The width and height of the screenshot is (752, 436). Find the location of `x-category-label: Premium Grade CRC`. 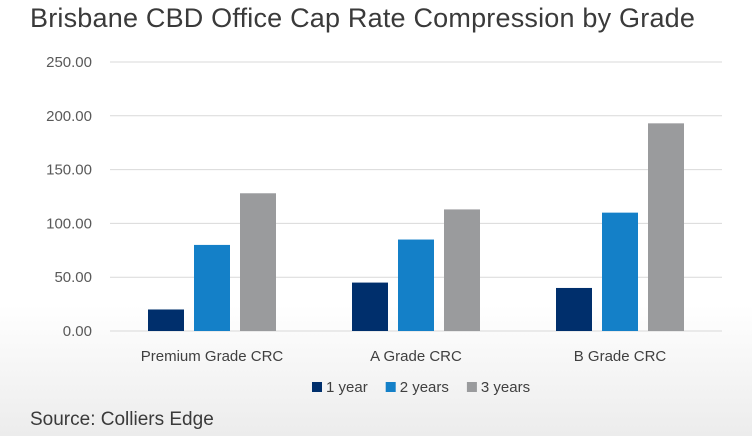

x-category-label: Premium Grade CRC is located at coordinates (212, 356).